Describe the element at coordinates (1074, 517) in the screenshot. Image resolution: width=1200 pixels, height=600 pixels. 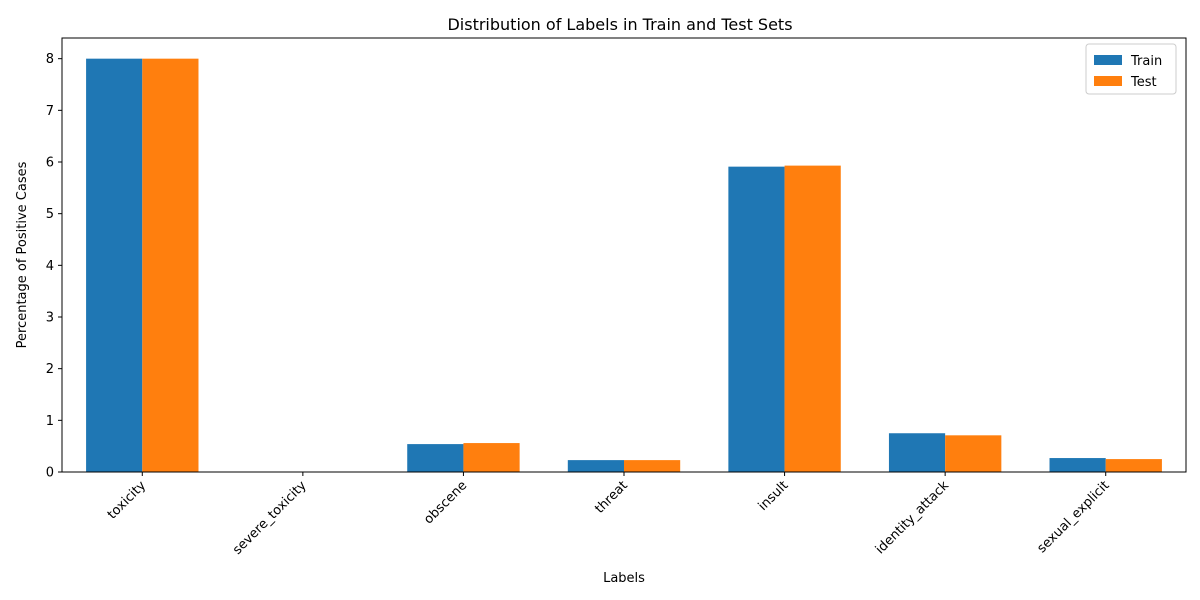
I see `x-tick-label: sexual_explicit` at that location.